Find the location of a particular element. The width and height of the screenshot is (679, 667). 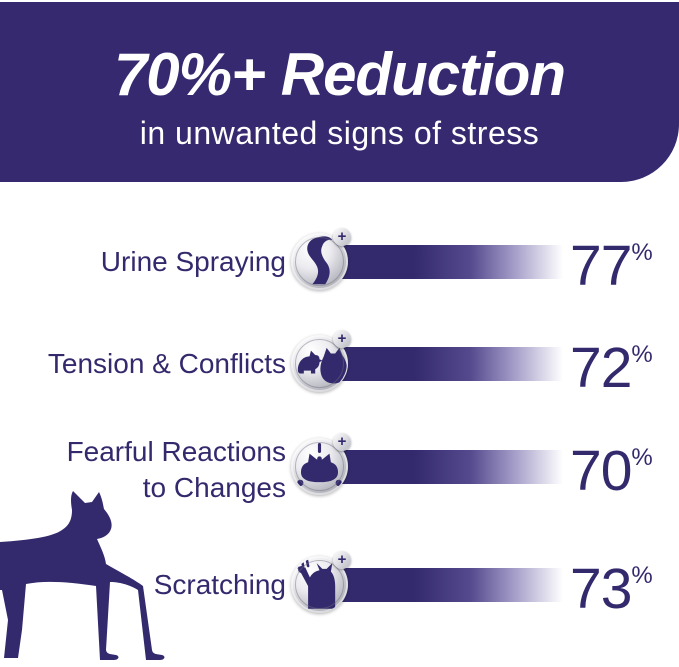

row-label-line: Fearful Reactions is located at coordinates (176, 451).